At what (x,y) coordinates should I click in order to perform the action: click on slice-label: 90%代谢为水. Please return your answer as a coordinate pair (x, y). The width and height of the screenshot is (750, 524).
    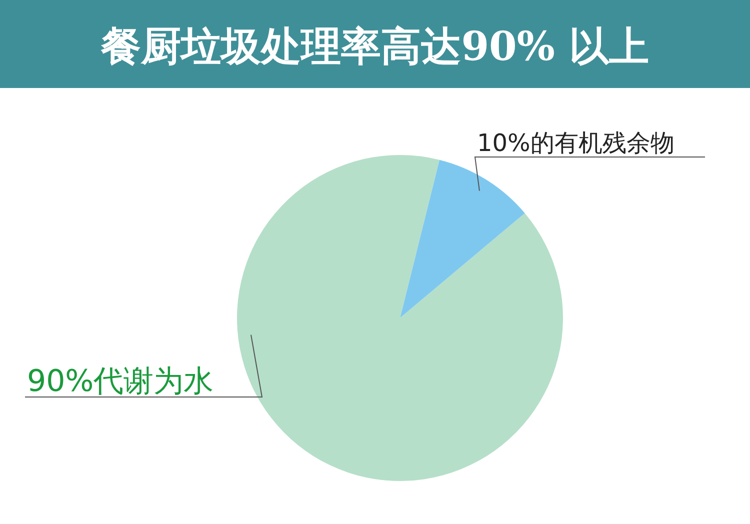
    Looking at the image, I should click on (120, 381).